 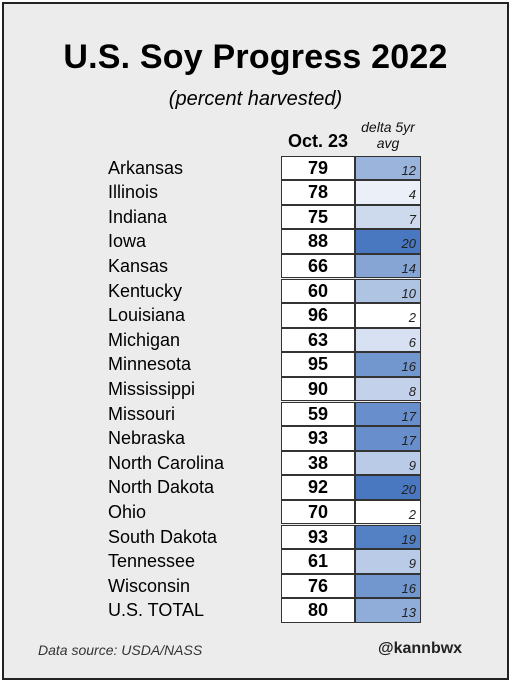 I want to click on delta-heat-cell: 14, so click(x=388, y=266).